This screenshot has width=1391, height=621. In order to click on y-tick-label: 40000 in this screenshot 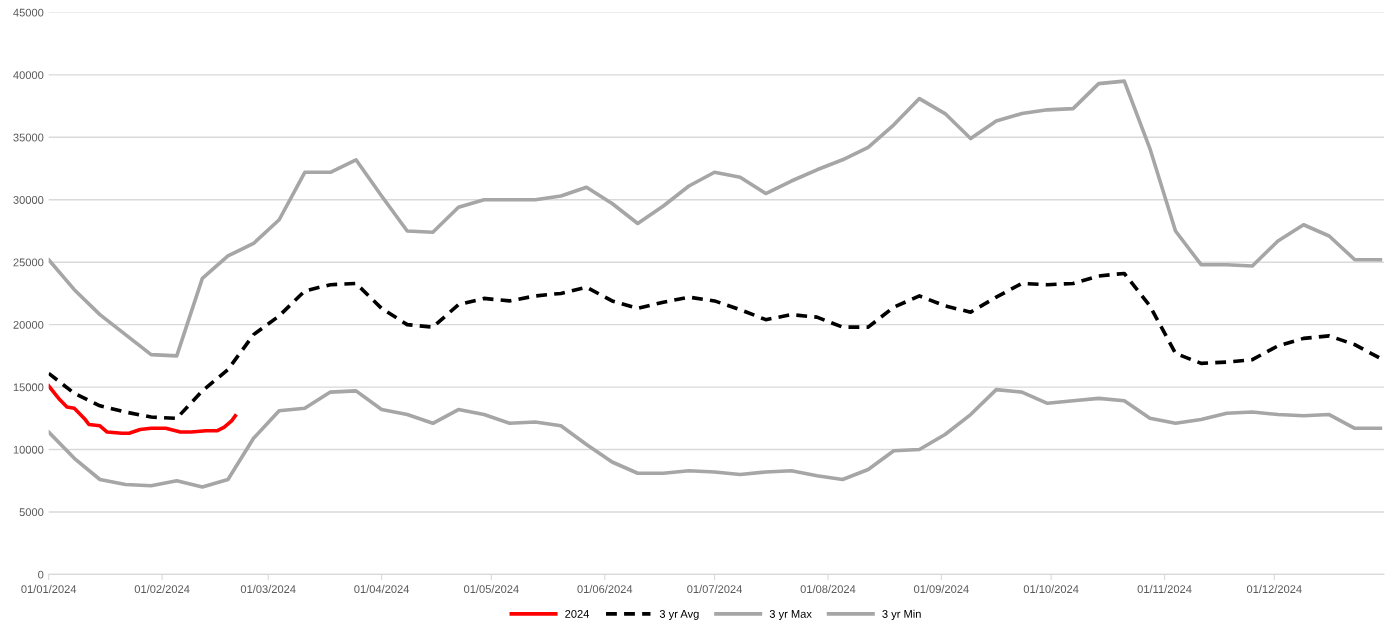, I will do `click(28, 75)`.